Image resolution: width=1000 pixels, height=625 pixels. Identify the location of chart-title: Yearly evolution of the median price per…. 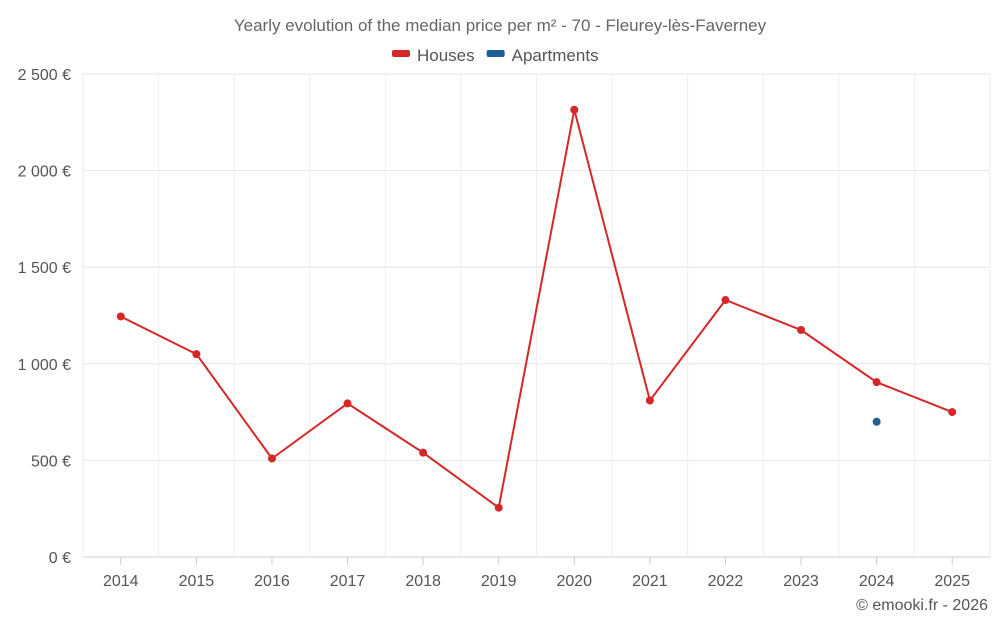
(500, 25).